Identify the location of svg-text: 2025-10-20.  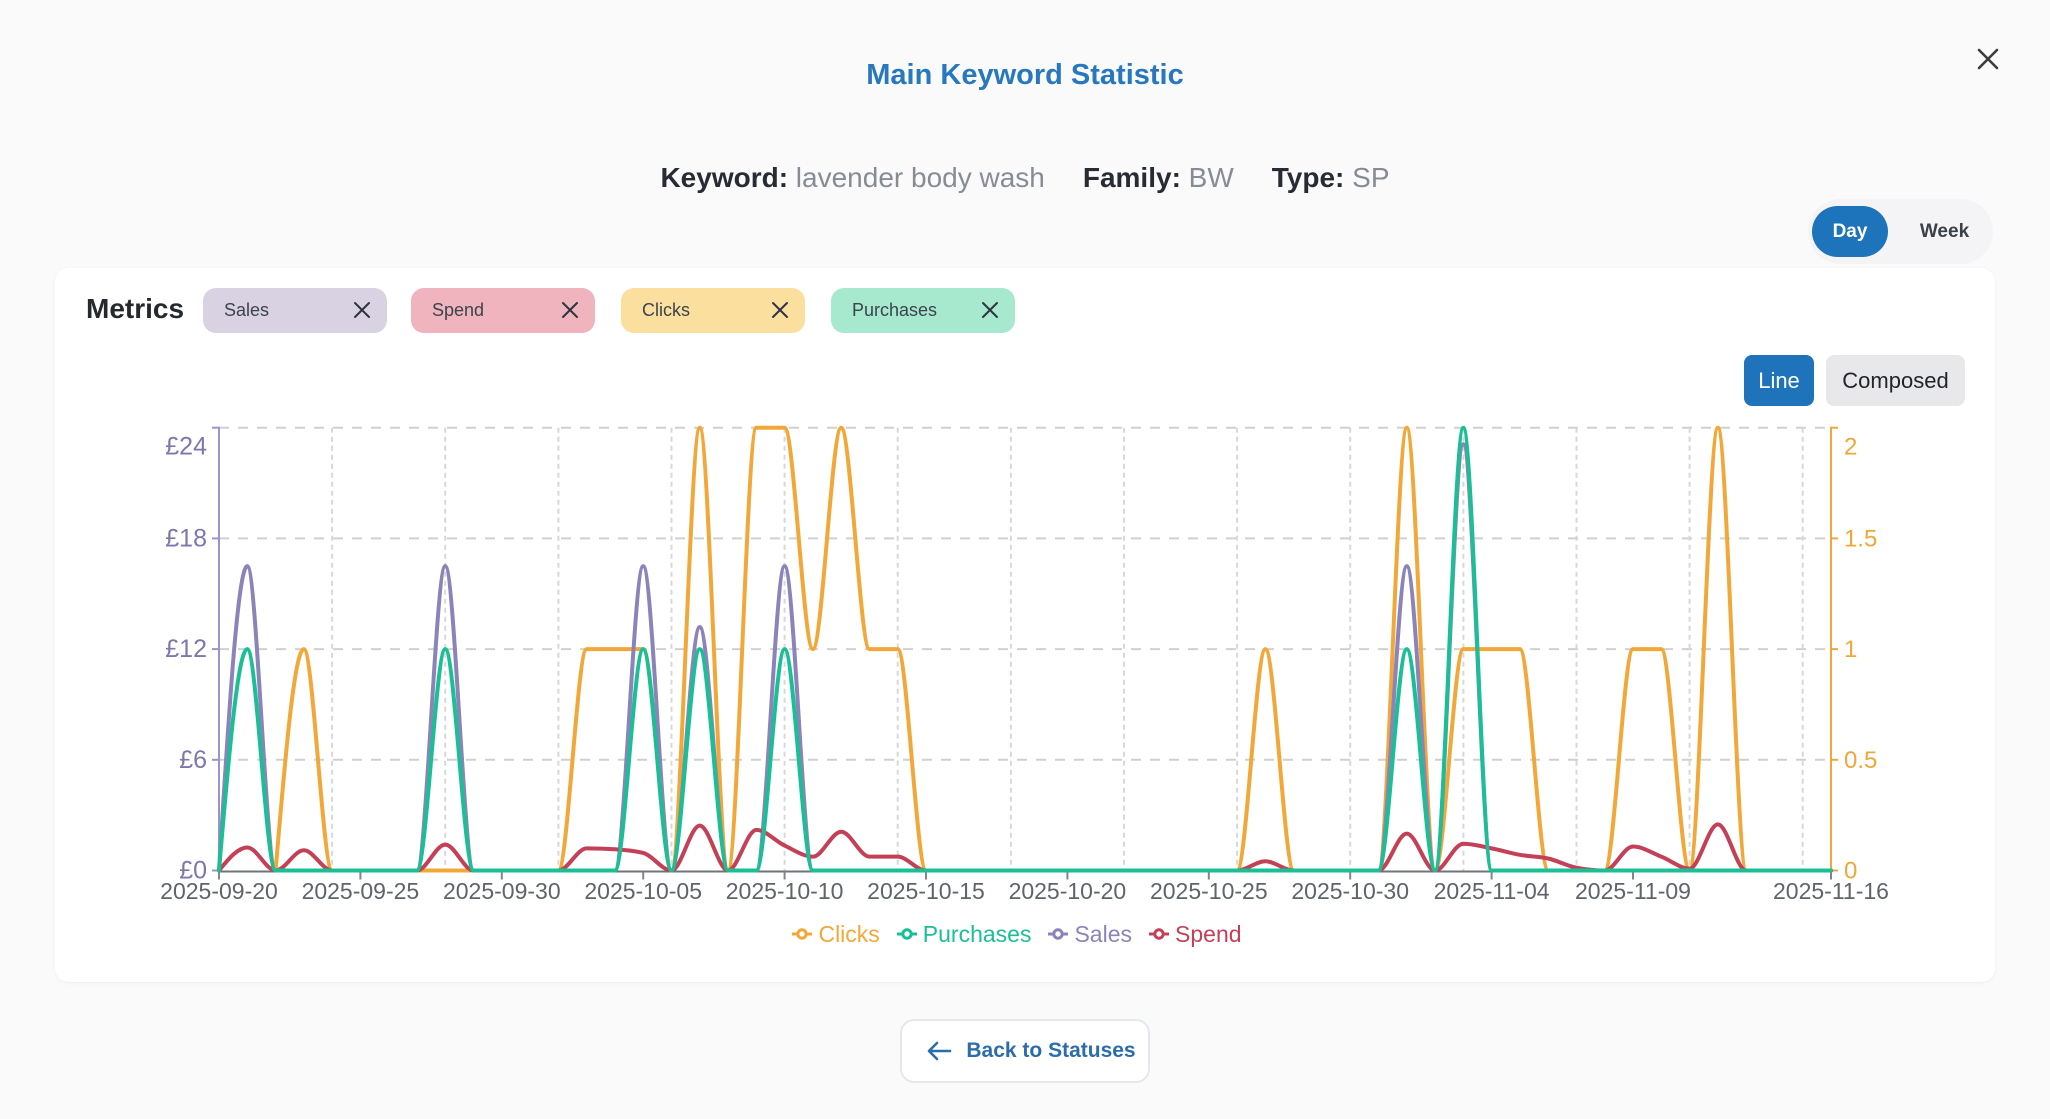
(1068, 891).